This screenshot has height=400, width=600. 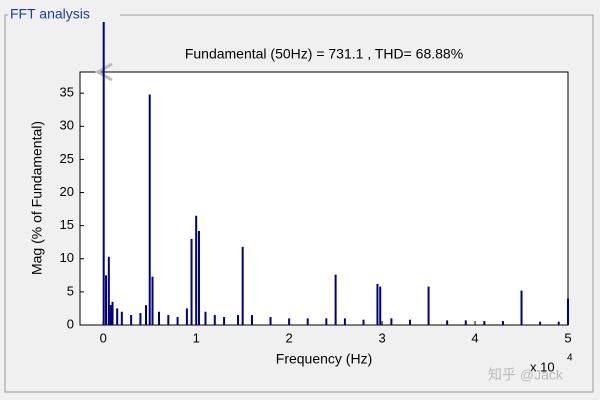 I want to click on y-tick-label: 15, so click(x=67, y=224).